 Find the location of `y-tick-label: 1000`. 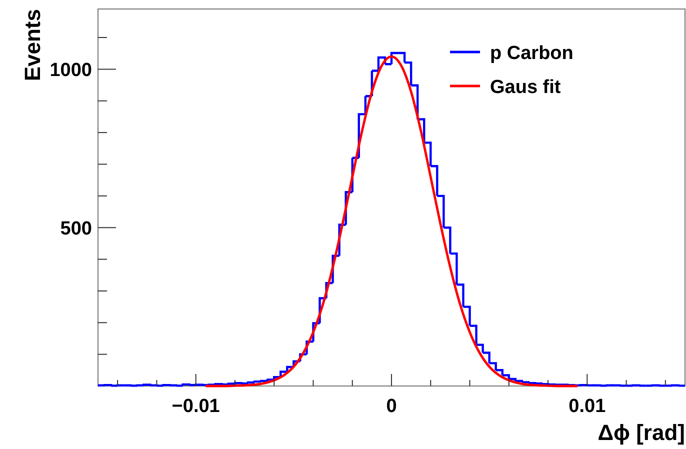

y-tick-label: 1000 is located at coordinates (71, 71).